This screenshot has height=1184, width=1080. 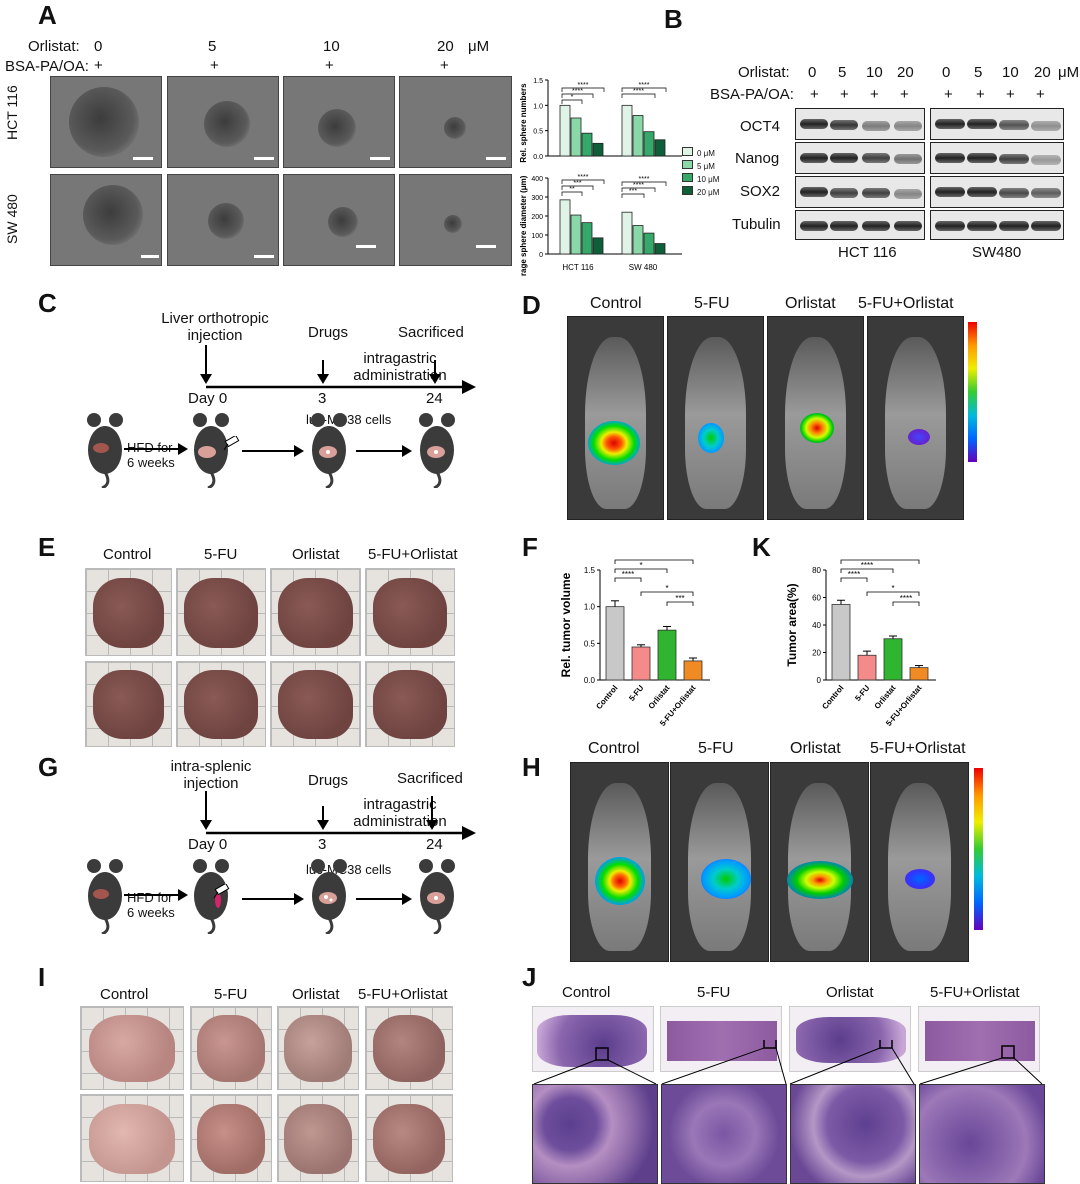 I want to click on injection-label: intra-splenic injection, so click(x=211, y=775).